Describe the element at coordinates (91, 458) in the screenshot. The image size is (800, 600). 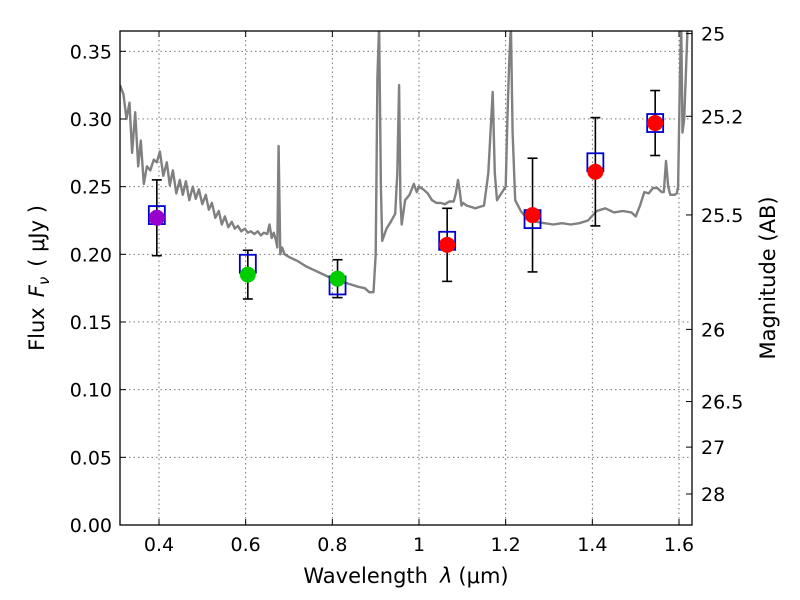
I see `y-tick-label: 0.05` at that location.